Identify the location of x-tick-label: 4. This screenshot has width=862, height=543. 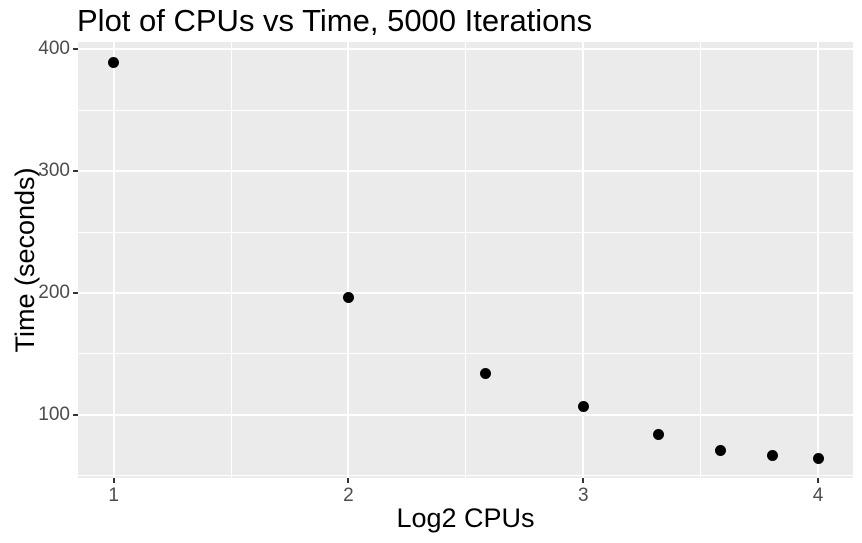
(818, 495).